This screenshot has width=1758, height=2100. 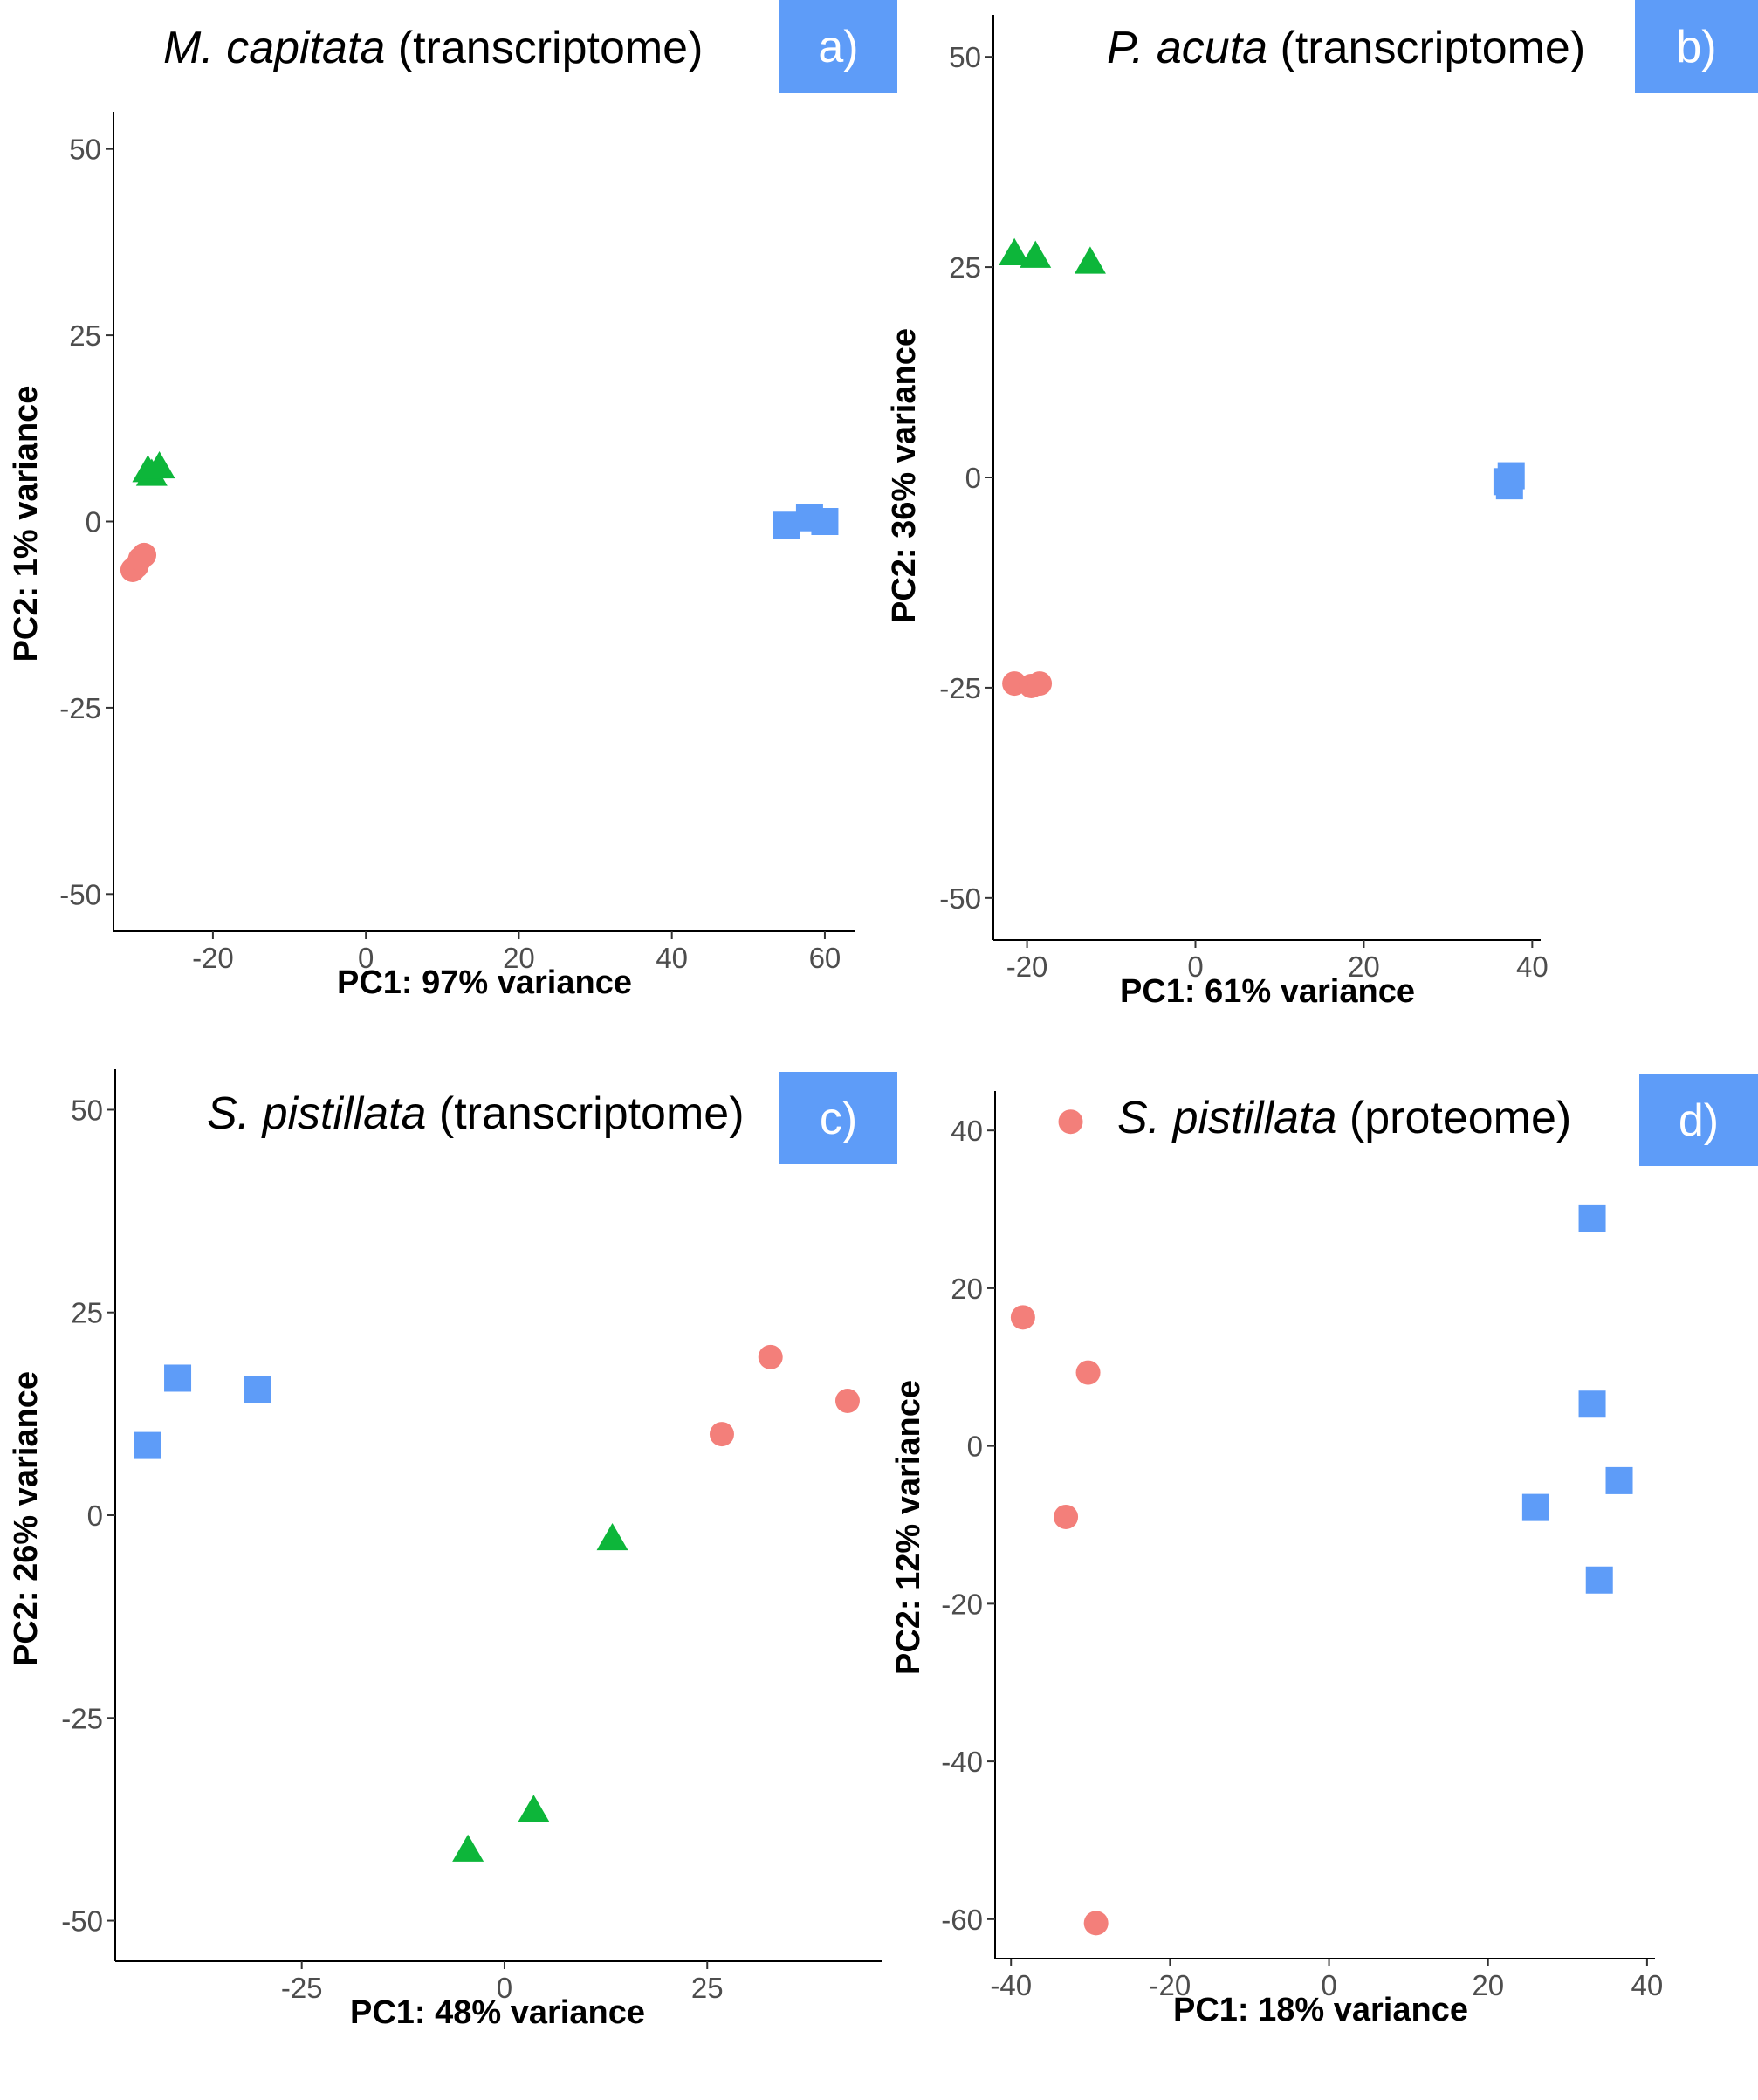 What do you see at coordinates (967, 1289) in the screenshot?
I see `y-tick-label: 20` at bounding box center [967, 1289].